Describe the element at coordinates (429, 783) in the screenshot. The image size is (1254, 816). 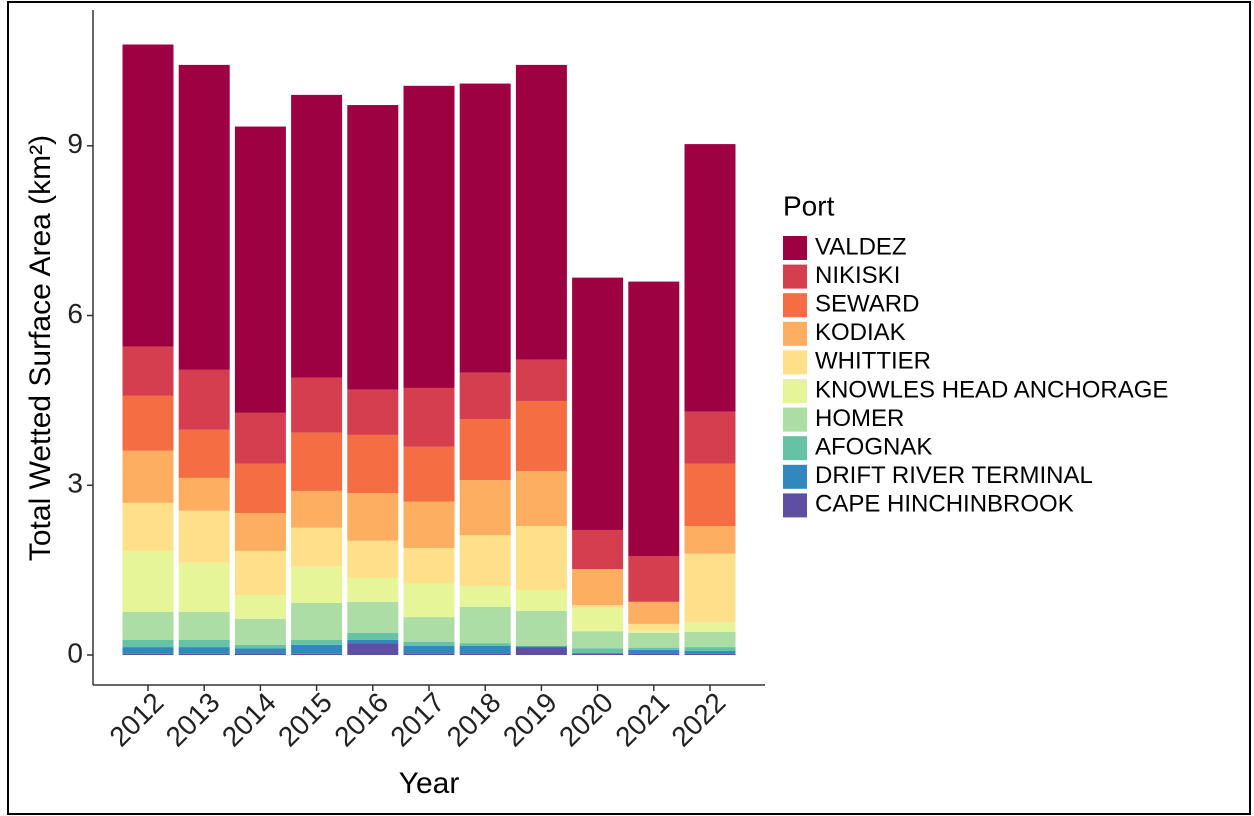
I see `x-axis-label: Year` at that location.